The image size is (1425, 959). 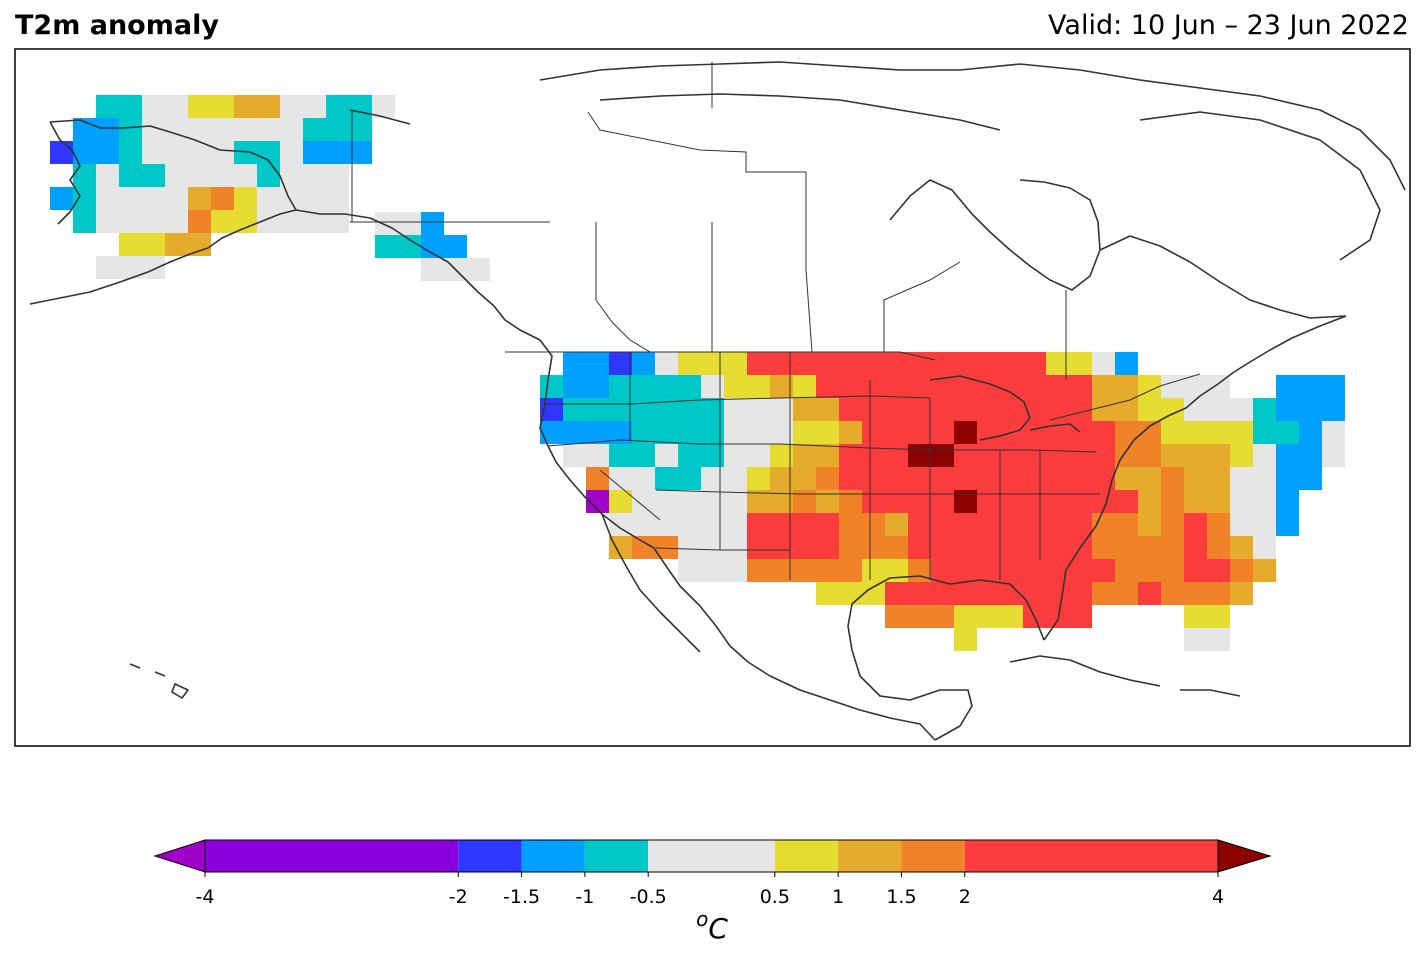 I want to click on colorbar-tick-label: 0.5, so click(x=775, y=897).